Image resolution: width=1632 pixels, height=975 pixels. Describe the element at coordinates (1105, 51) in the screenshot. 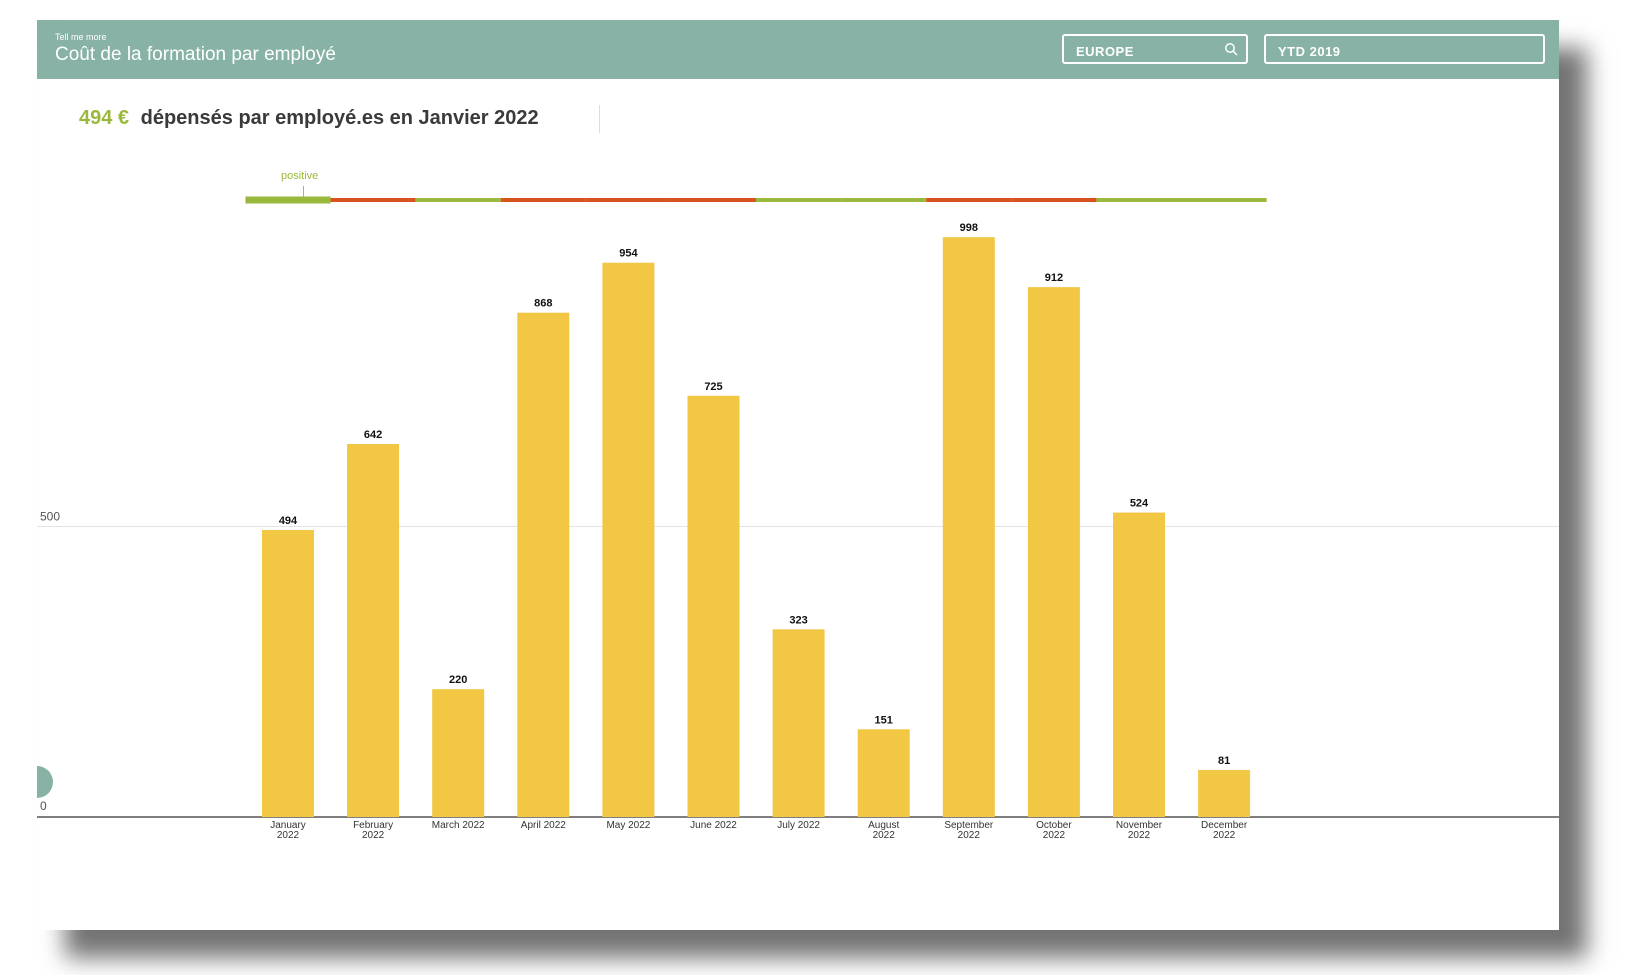

I see `region-filter-value: EUROPE` at that location.